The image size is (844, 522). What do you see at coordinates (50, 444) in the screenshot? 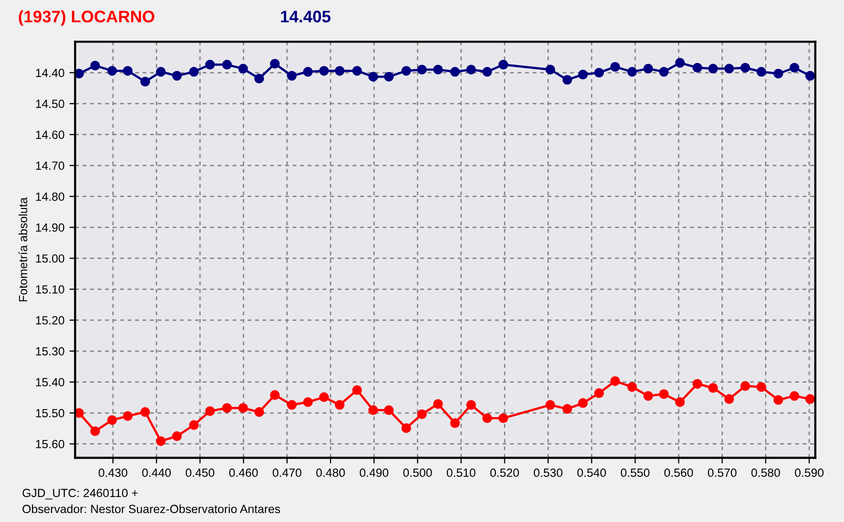
I see `y-tick-label: 15.60` at bounding box center [50, 444].